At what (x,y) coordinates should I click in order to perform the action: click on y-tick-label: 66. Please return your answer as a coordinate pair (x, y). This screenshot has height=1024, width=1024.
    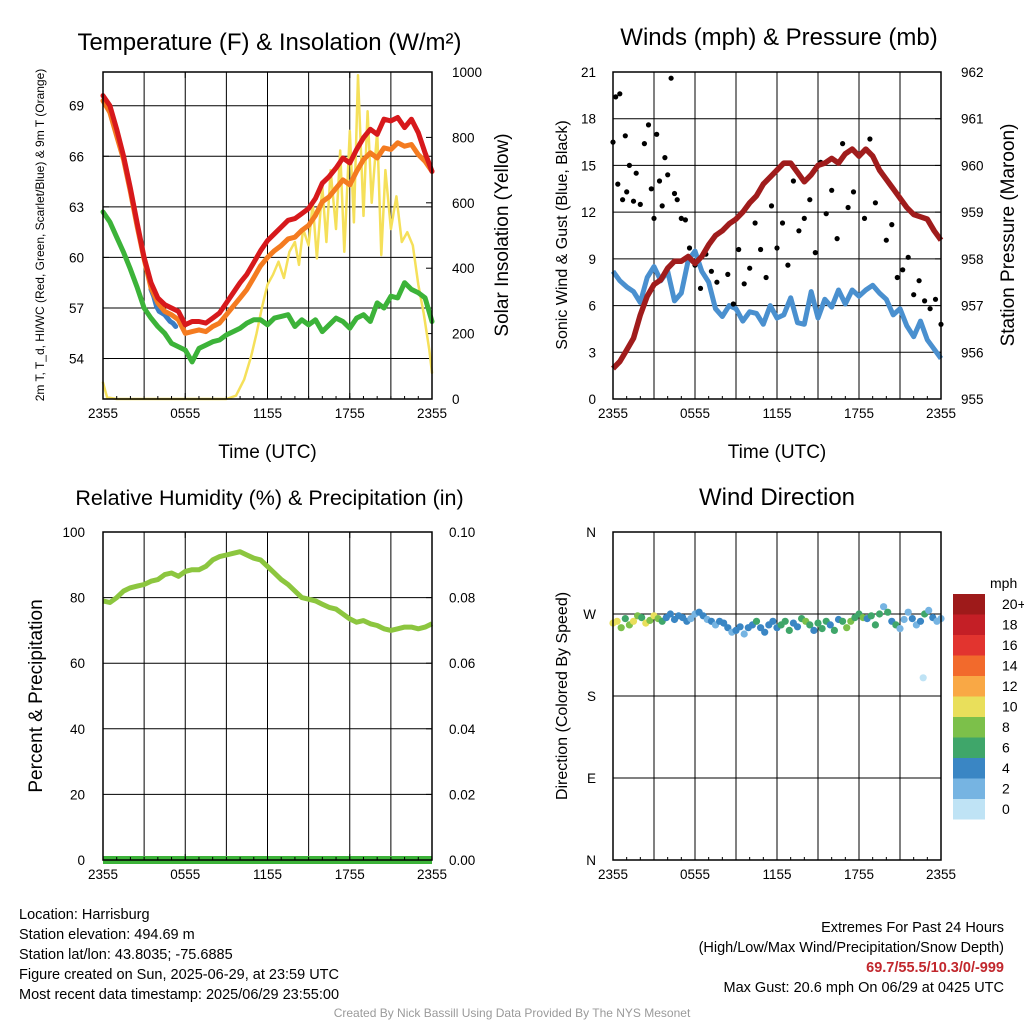
    Looking at the image, I should click on (76, 156).